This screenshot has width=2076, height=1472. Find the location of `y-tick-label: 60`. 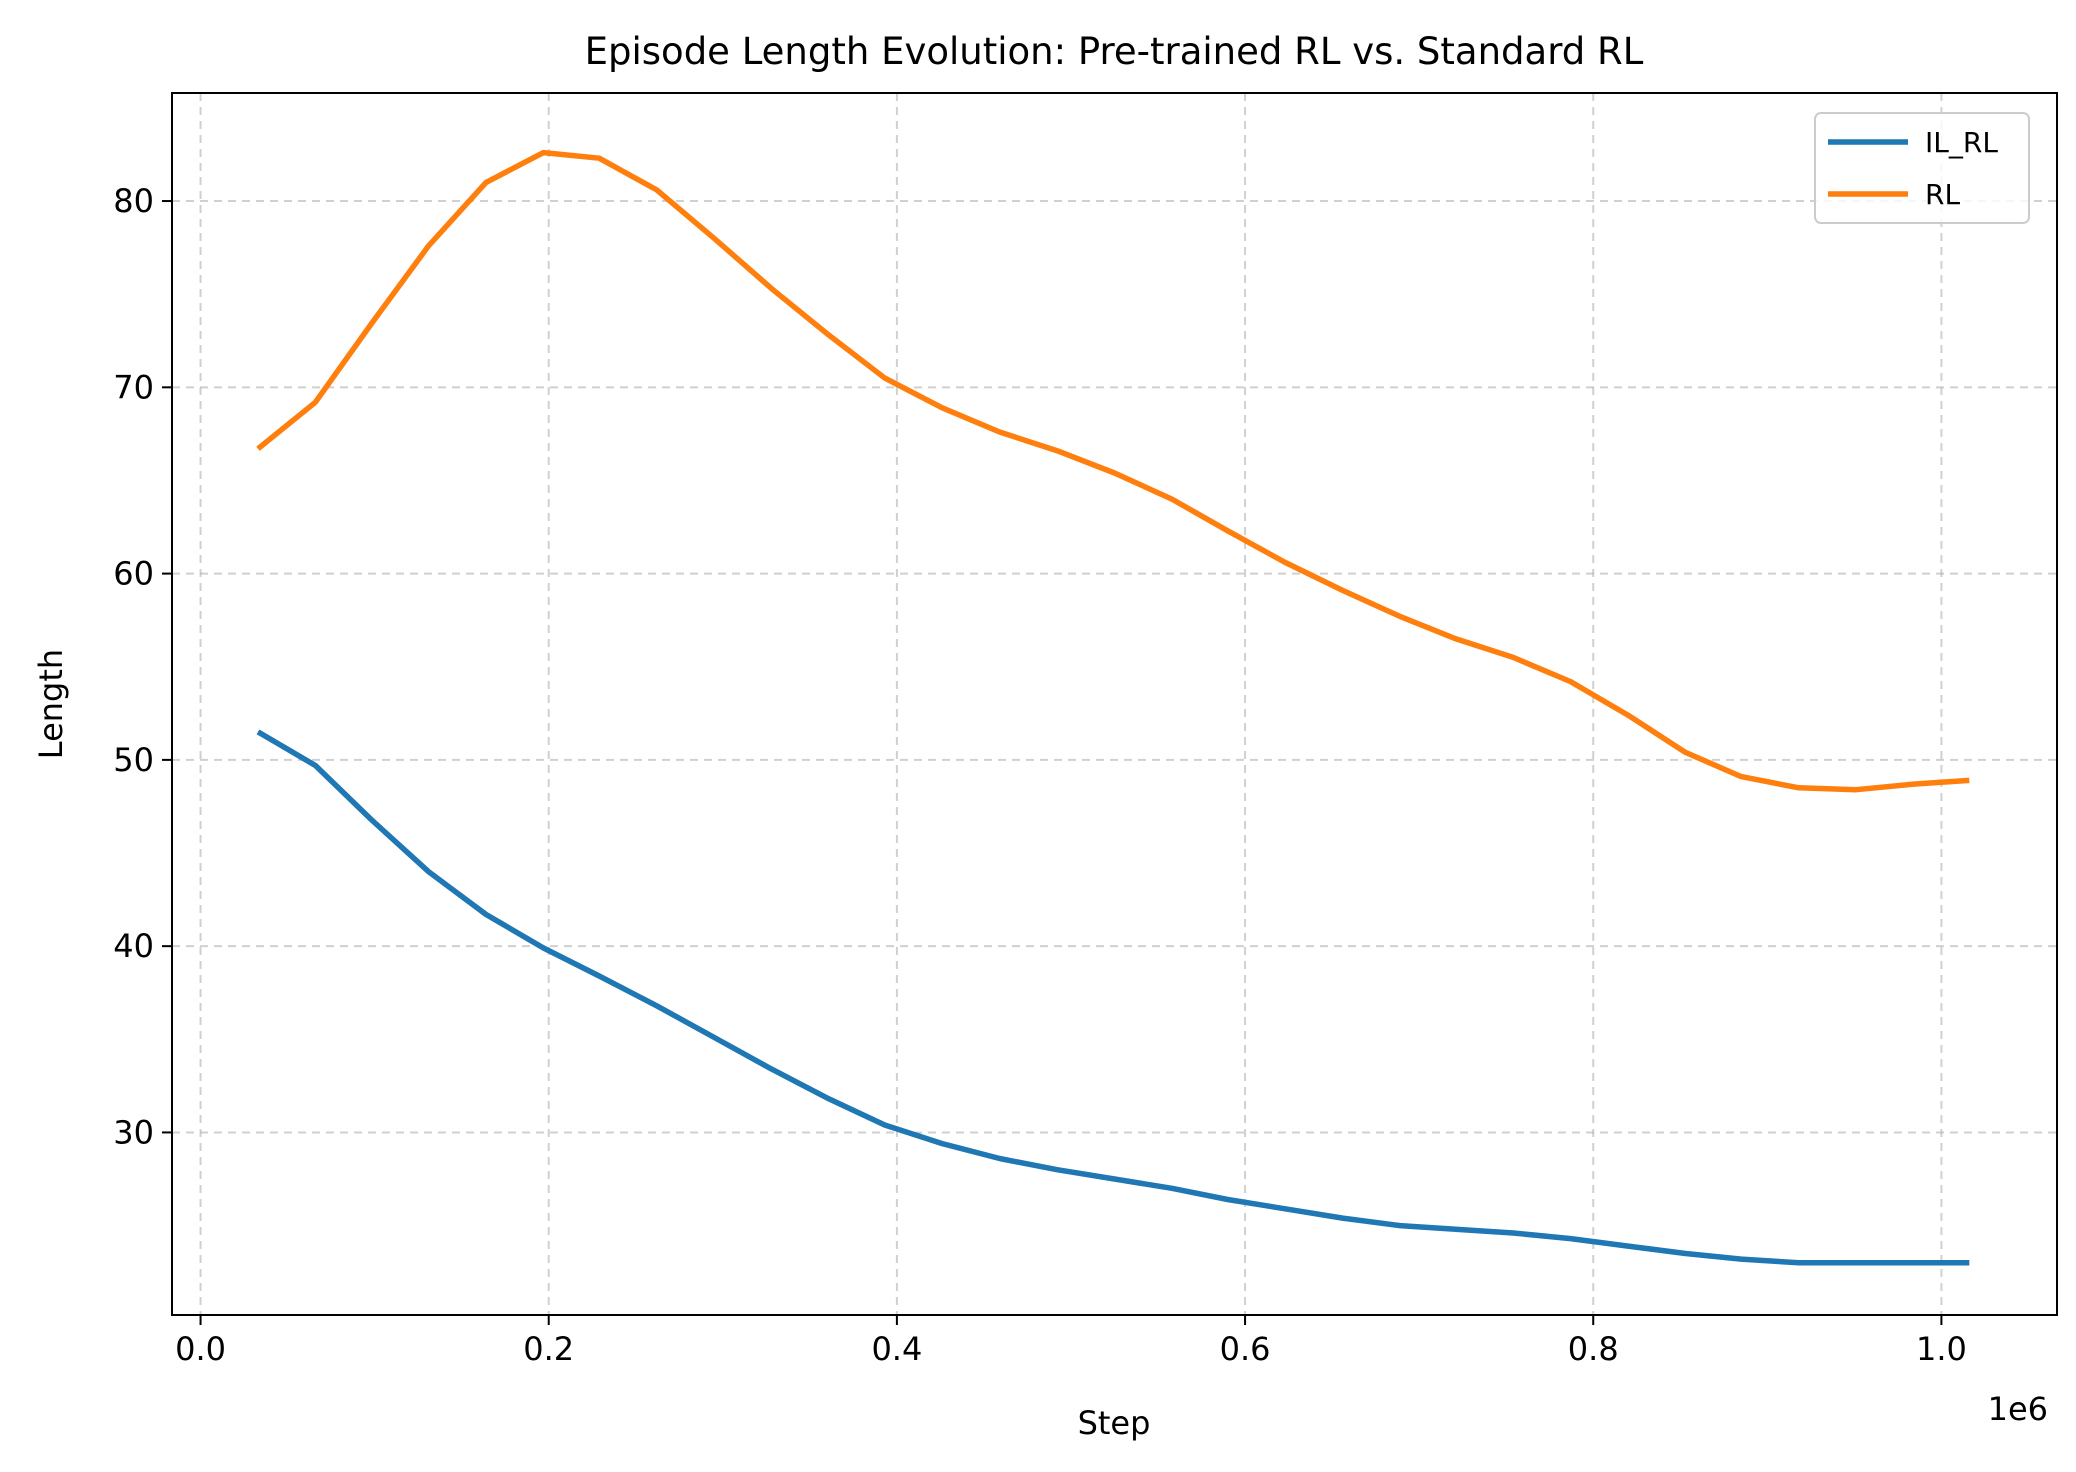

y-tick-label: 60 is located at coordinates (133, 574).